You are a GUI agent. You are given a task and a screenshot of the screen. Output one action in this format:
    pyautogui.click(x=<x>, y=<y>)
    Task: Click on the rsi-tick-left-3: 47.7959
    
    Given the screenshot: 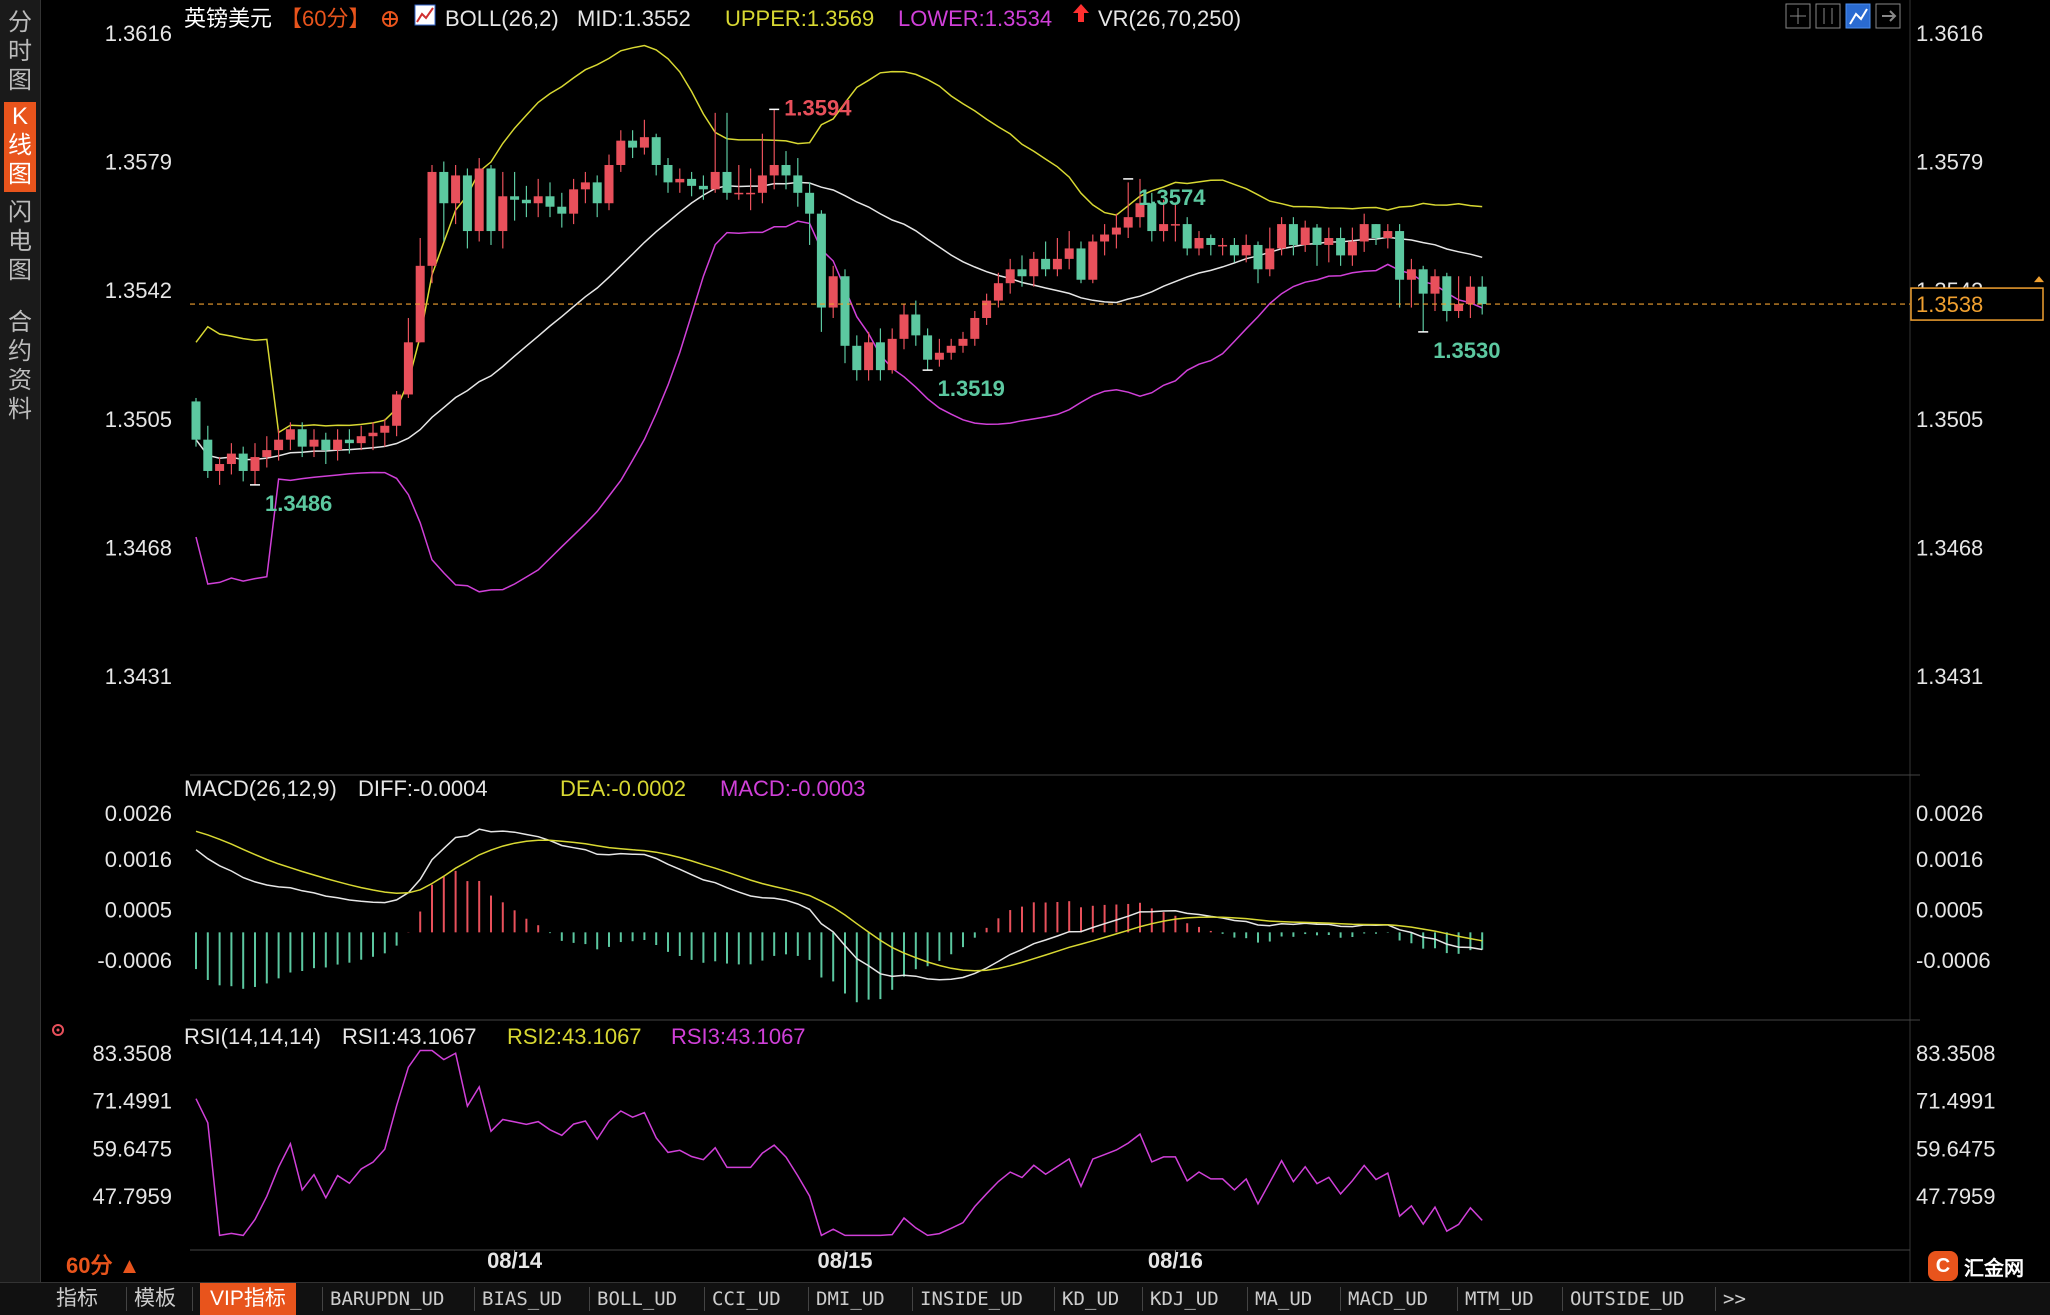 What is the action you would take?
    pyautogui.click(x=132, y=1196)
    